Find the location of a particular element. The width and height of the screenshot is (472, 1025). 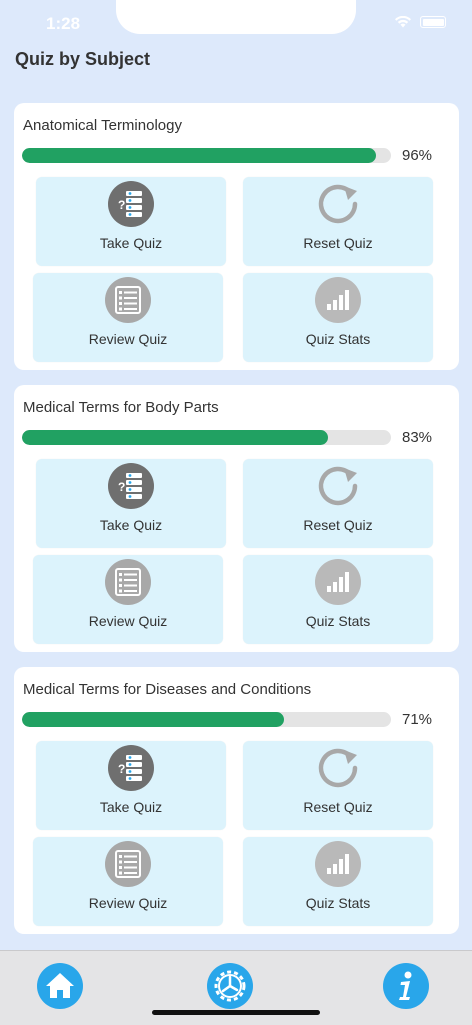

status-bar: 1:28 is located at coordinates (236, 22).